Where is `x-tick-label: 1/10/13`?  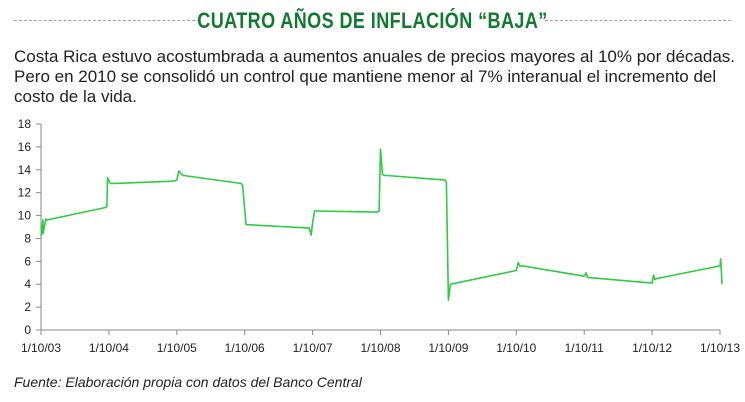 x-tick-label: 1/10/13 is located at coordinates (720, 348).